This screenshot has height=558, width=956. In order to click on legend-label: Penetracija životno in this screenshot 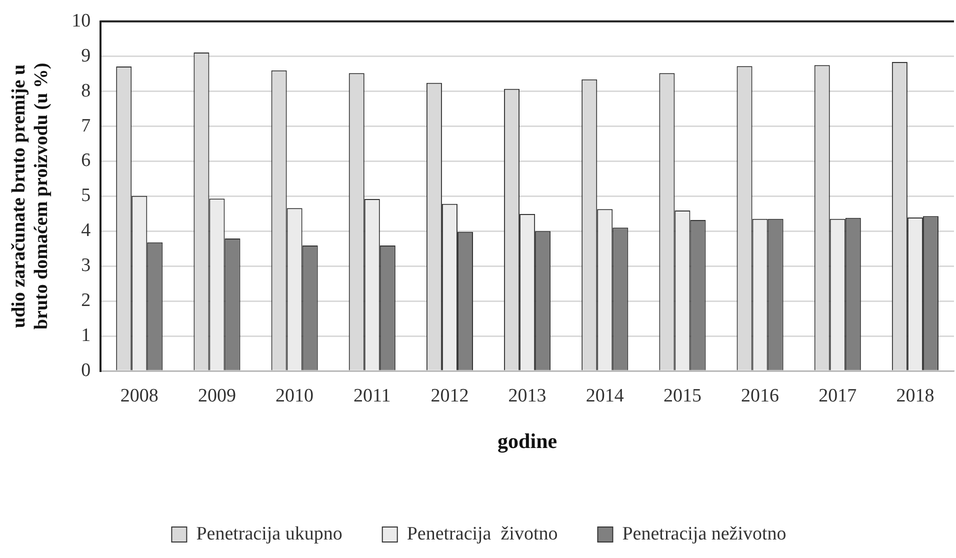, I will do `click(482, 533)`.